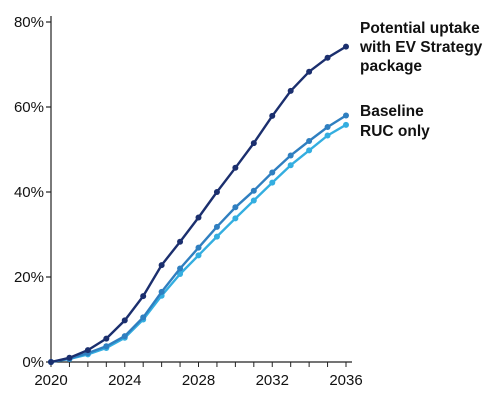  What do you see at coordinates (198, 380) in the screenshot?
I see `x-tick-label: 2028` at bounding box center [198, 380].